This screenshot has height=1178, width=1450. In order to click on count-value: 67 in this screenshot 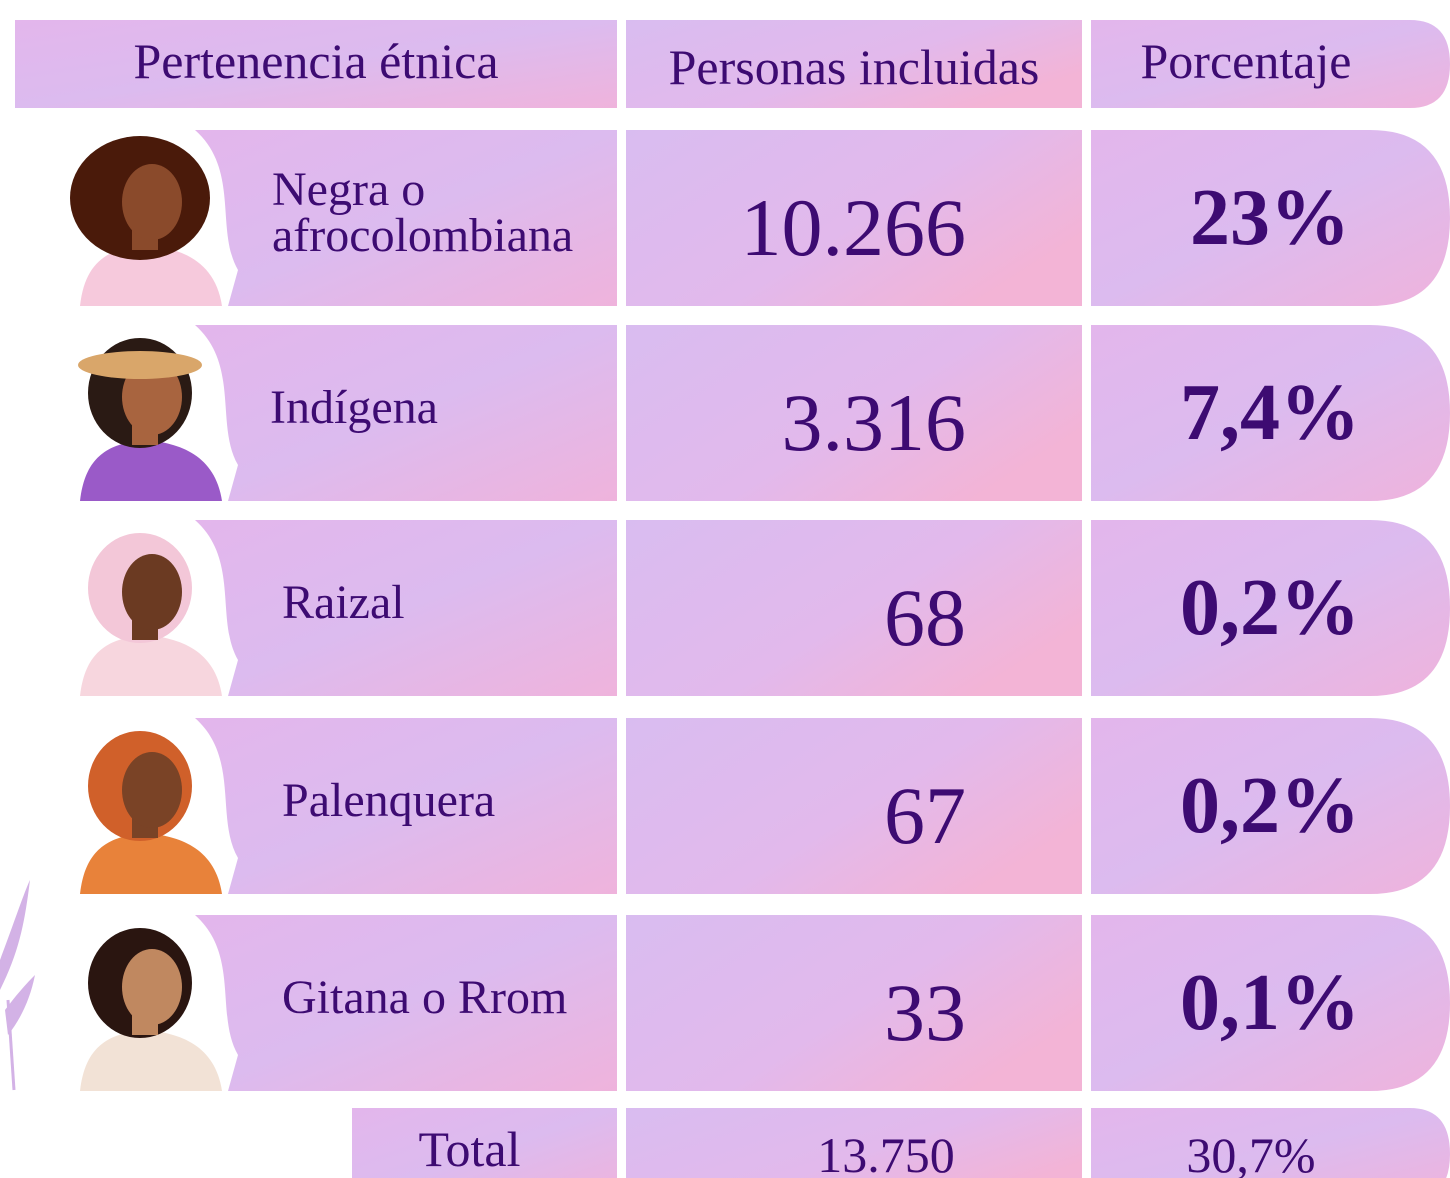, I will do `click(925, 815)`.